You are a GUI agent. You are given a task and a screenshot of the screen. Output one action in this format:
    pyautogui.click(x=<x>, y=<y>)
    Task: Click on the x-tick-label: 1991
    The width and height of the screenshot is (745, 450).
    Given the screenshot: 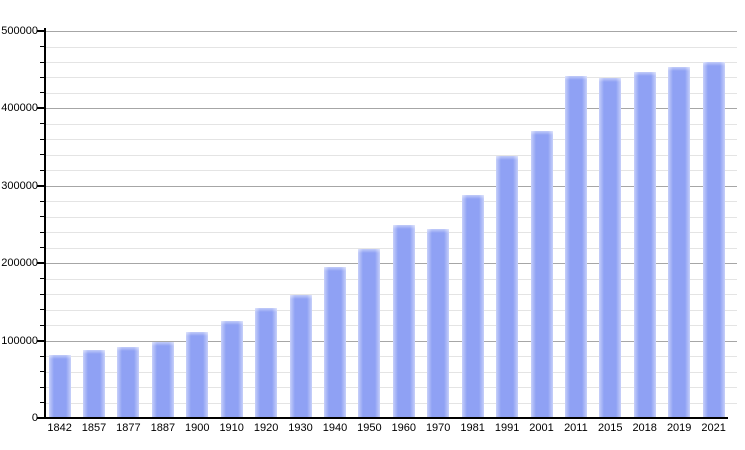 What is the action you would take?
    pyautogui.click(x=507, y=428)
    